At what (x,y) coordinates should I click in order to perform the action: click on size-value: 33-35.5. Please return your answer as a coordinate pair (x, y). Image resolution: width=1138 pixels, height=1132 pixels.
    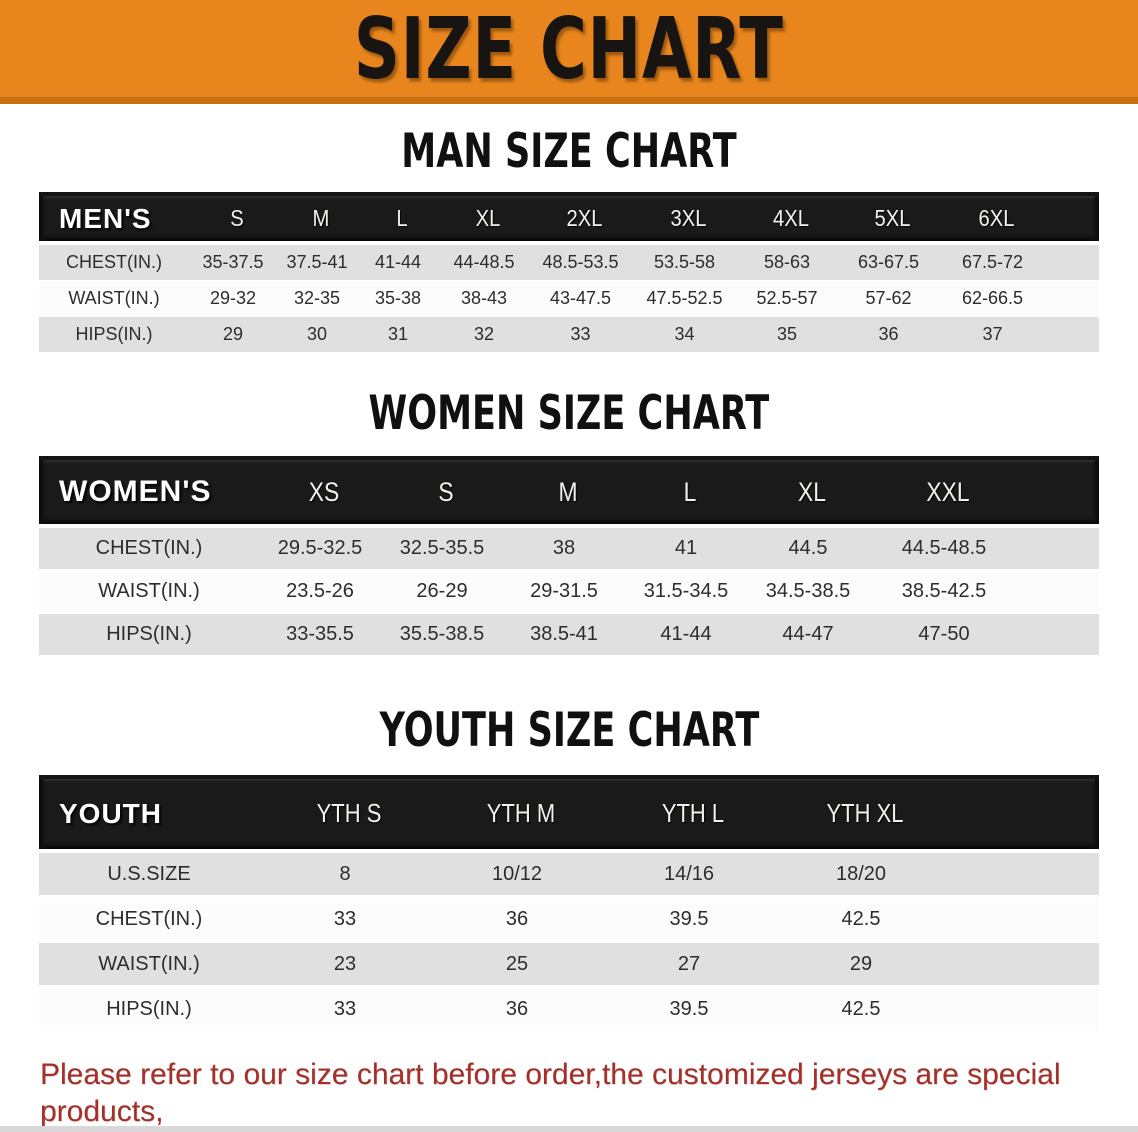
    Looking at the image, I should click on (320, 634).